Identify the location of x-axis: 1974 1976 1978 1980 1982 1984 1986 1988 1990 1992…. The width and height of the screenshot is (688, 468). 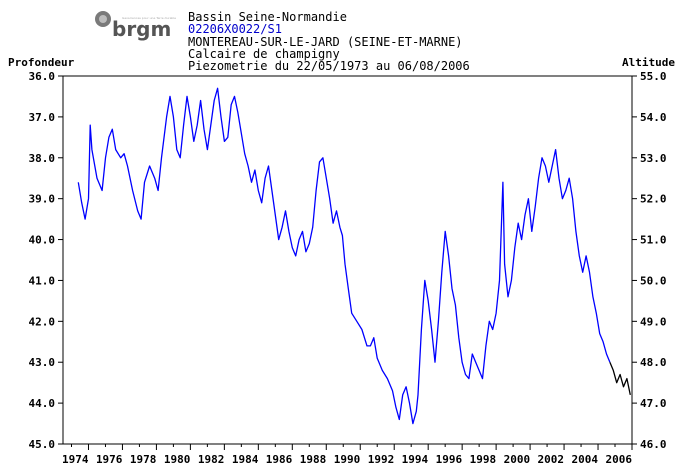
(347, 455).